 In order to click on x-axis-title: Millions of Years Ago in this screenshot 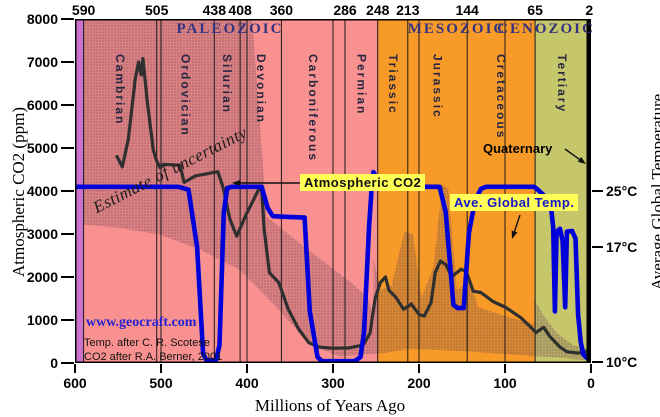, I will do `click(330, 405)`.